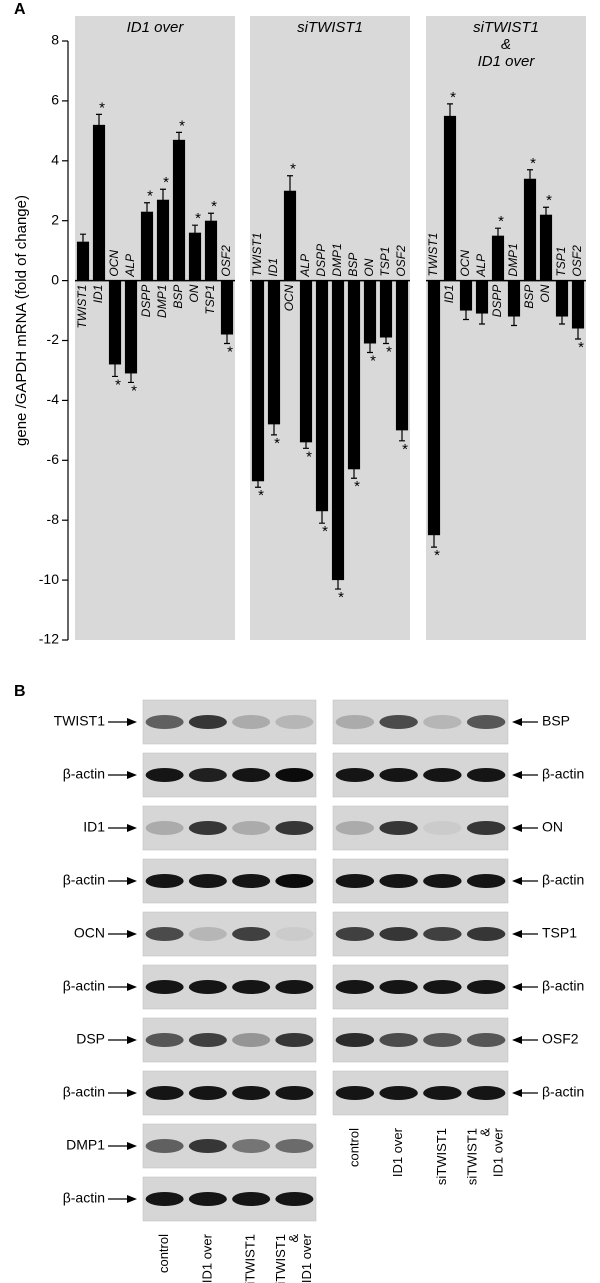  Describe the element at coordinates (178, 297) in the screenshot. I see `category-label: BSP` at that location.